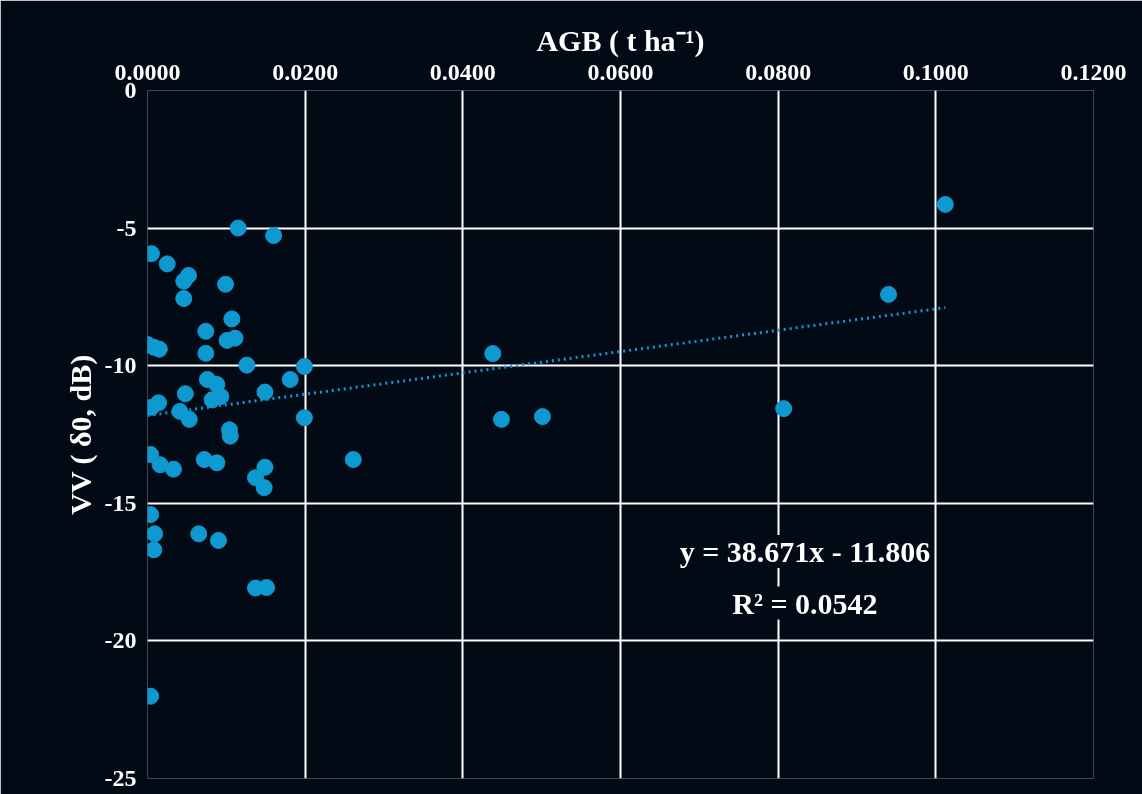 The height and width of the screenshot is (794, 1142). Describe the element at coordinates (120, 502) in the screenshot. I see `y-tick-label: -15` at that location.